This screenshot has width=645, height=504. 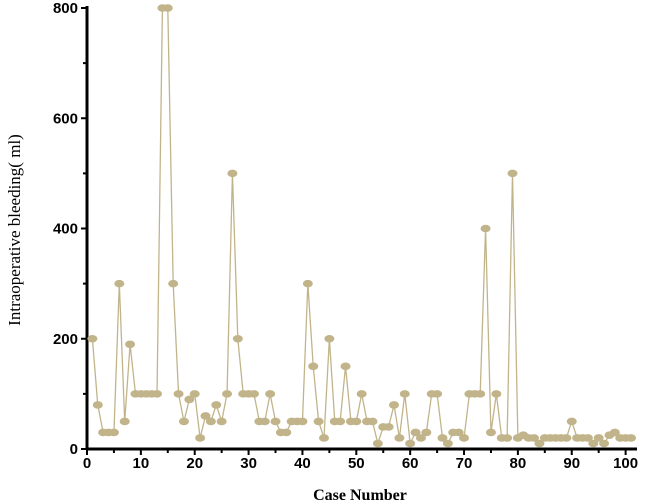 I want to click on x-tick-label: 80, so click(x=518, y=463).